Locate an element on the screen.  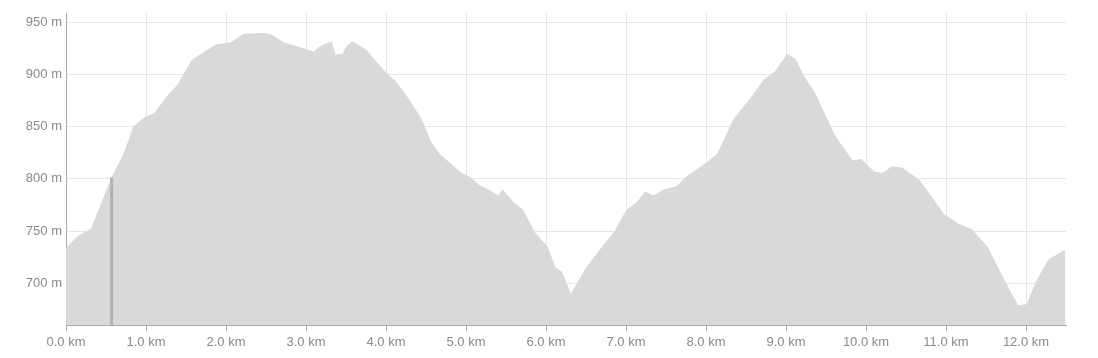
x-tick-label: 7.0 km is located at coordinates (626, 342).